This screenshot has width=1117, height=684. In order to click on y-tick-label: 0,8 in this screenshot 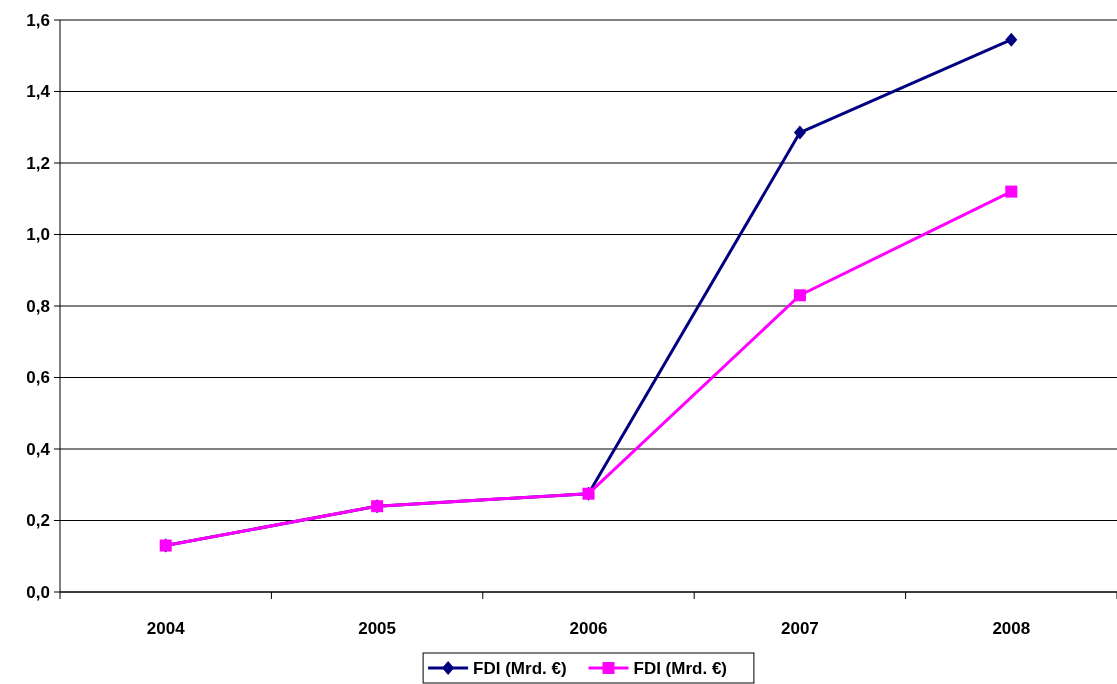, I will do `click(38, 306)`.